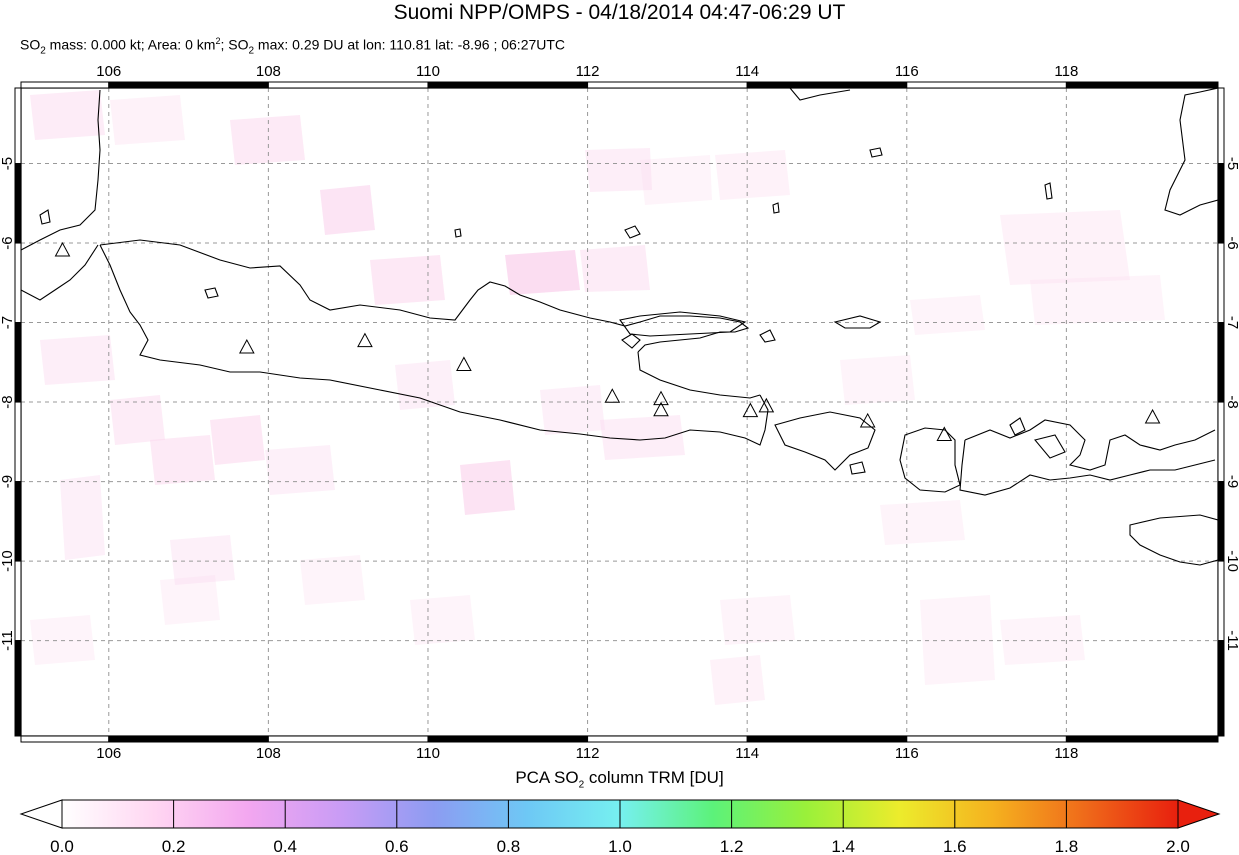 This screenshot has height=855, width=1239. I want to click on lat-label-right: -5, so click(1231, 163).